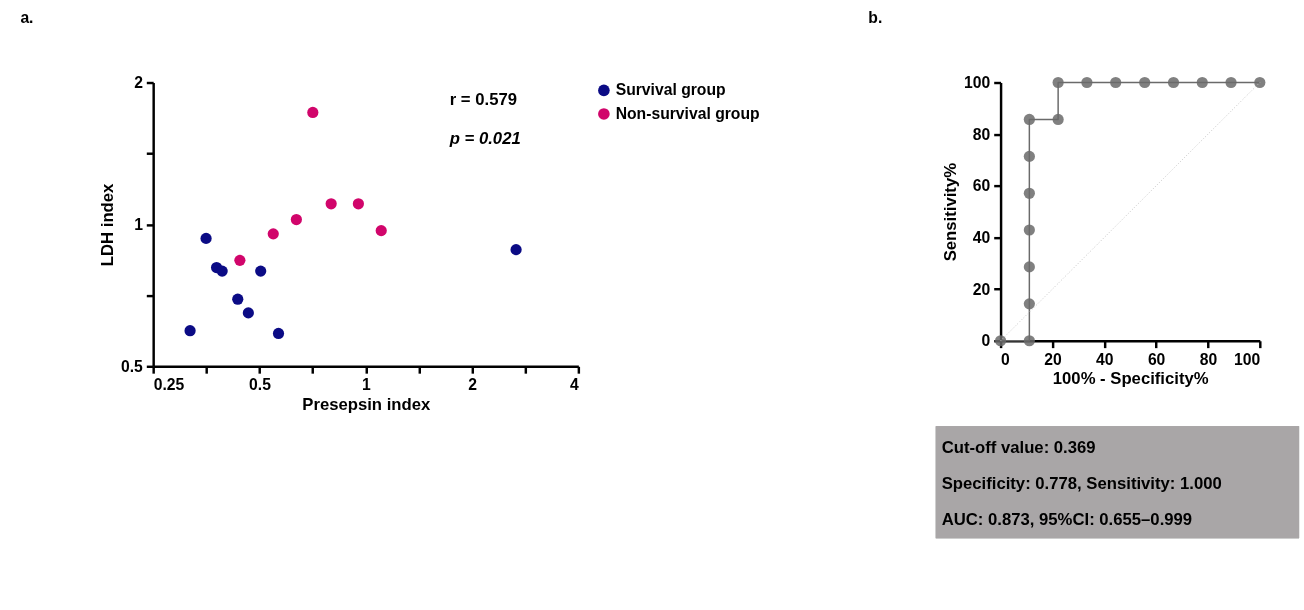 Image resolution: width=1304 pixels, height=610 pixels. Describe the element at coordinates (670, 90) in the screenshot. I see `legend-label: Survival group` at that location.